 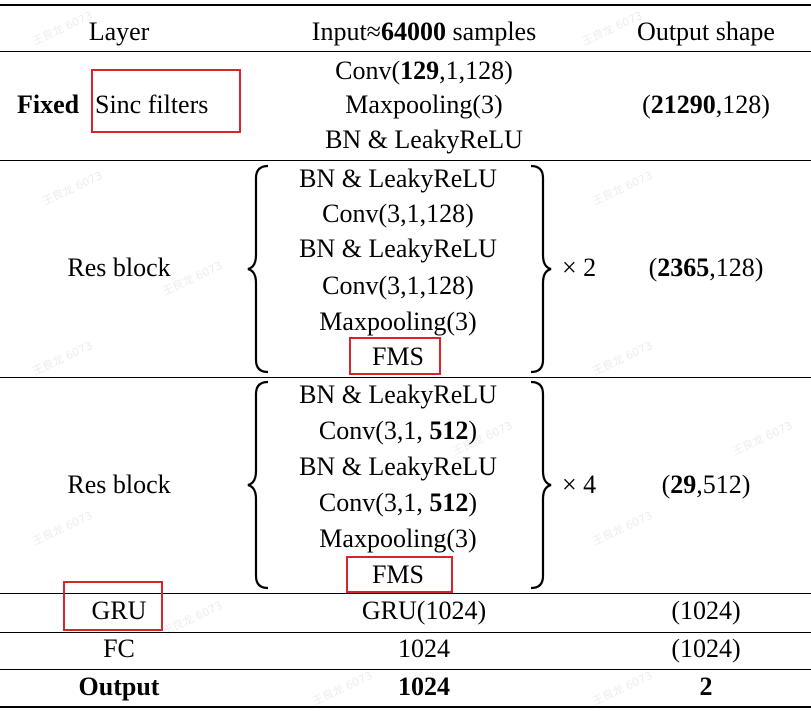 I want to click on res1-conv-2: Conv(3,1,128), so click(x=398, y=285).